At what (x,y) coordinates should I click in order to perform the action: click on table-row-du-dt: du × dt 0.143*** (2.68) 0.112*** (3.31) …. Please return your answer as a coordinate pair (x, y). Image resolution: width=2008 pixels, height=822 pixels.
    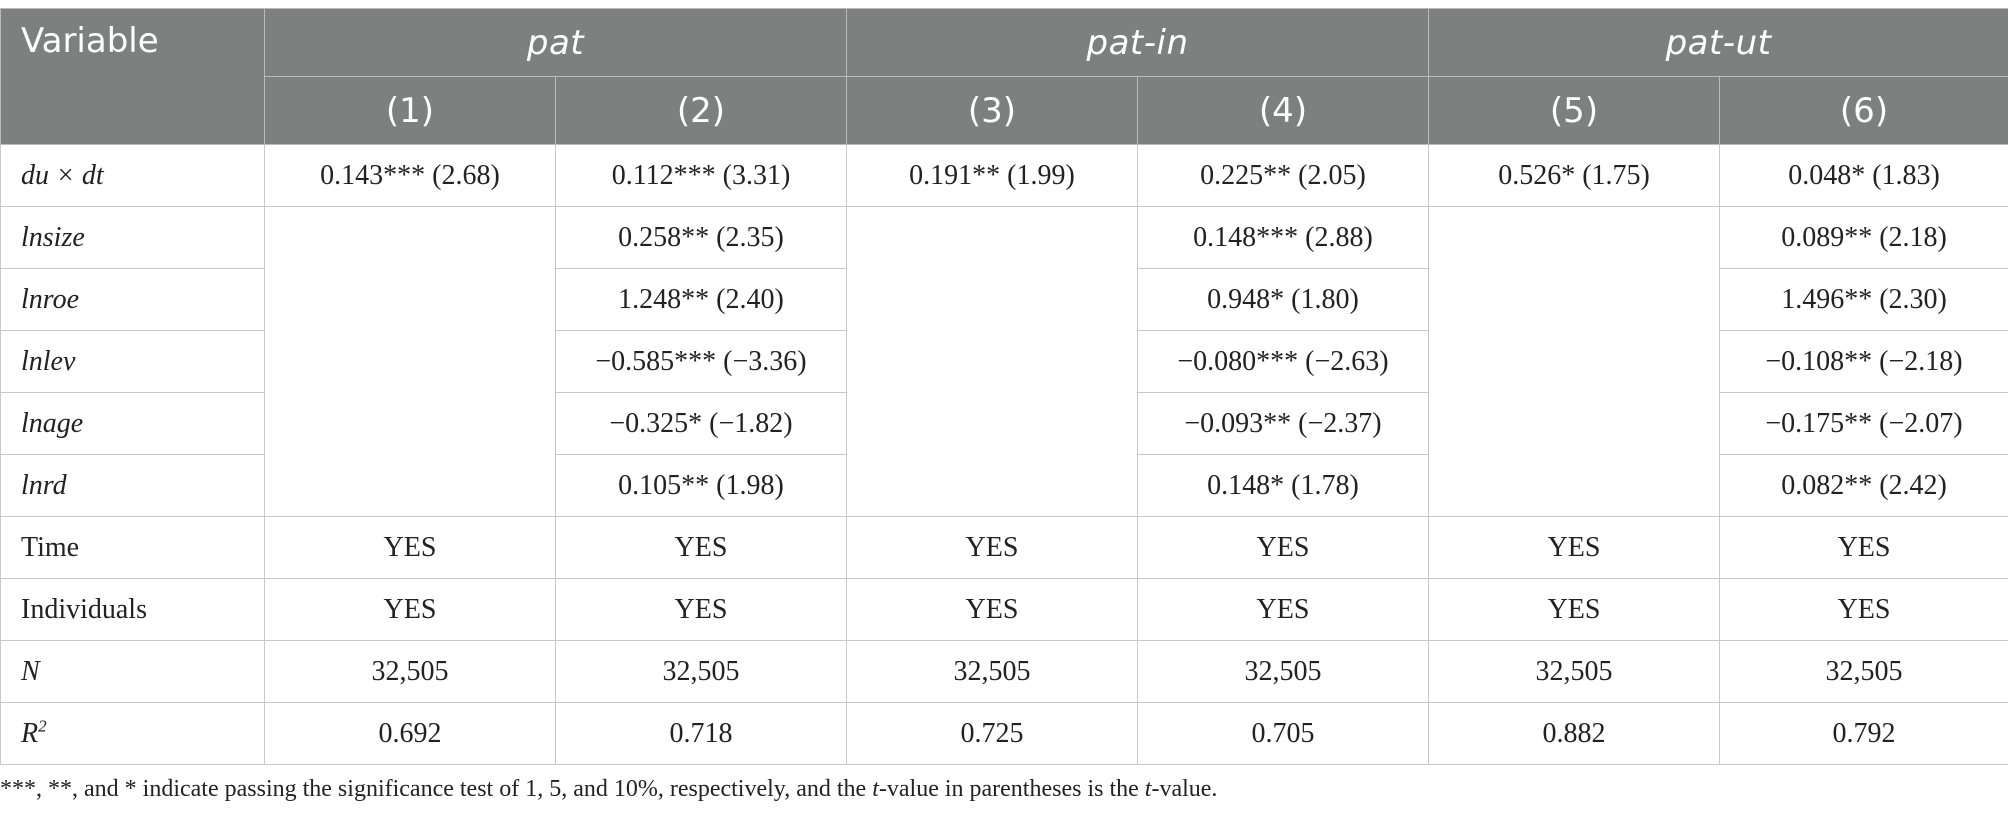
    Looking at the image, I should click on (1004, 175).